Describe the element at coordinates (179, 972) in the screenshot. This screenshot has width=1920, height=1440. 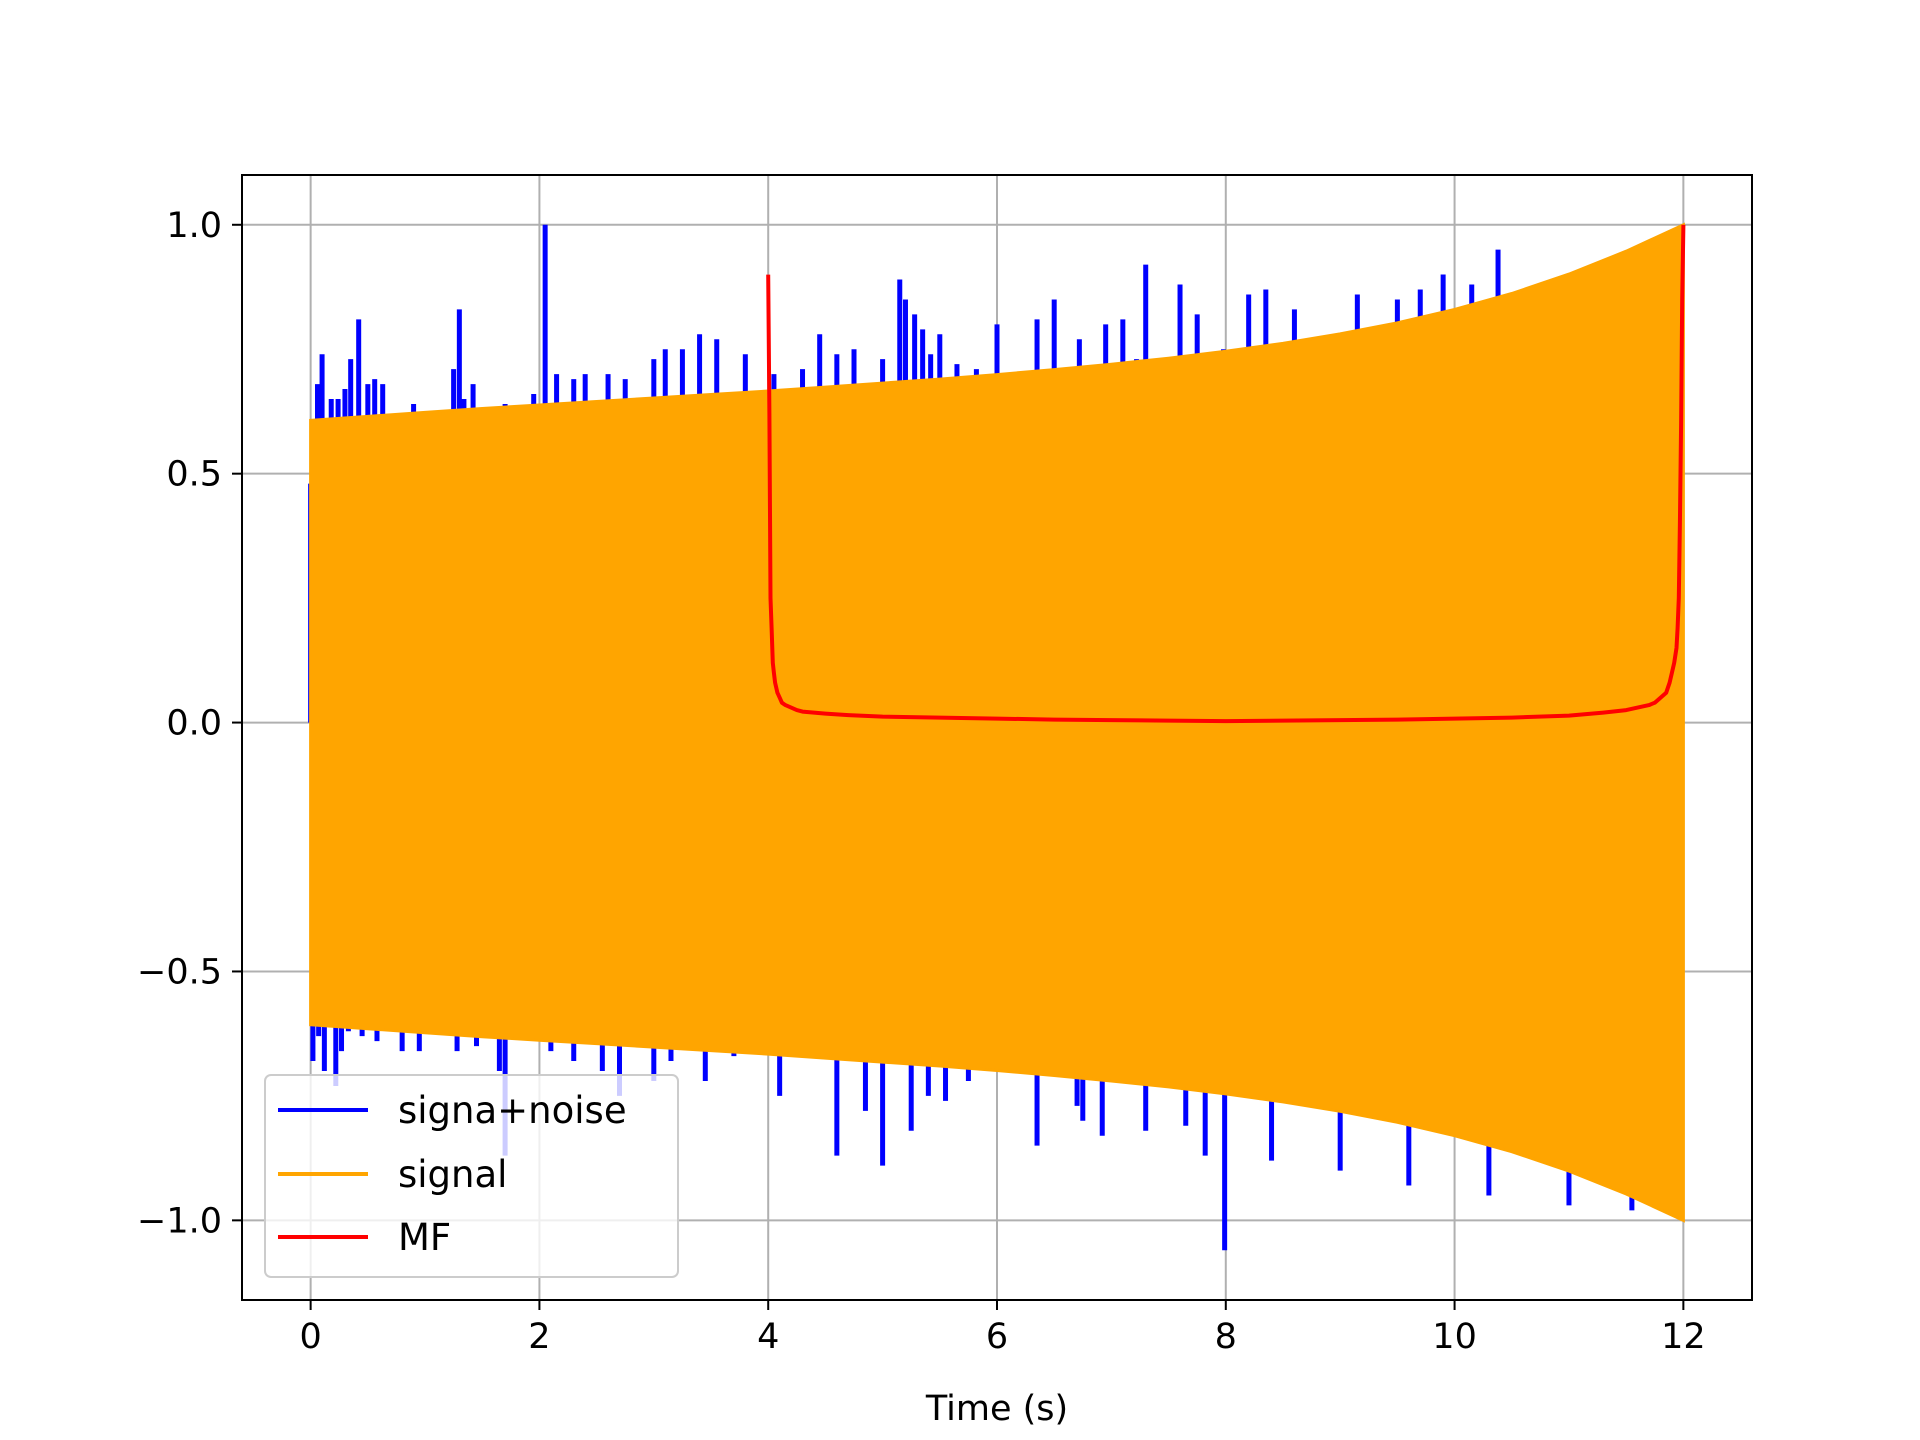
I see `y-tick-label: −0.5` at that location.